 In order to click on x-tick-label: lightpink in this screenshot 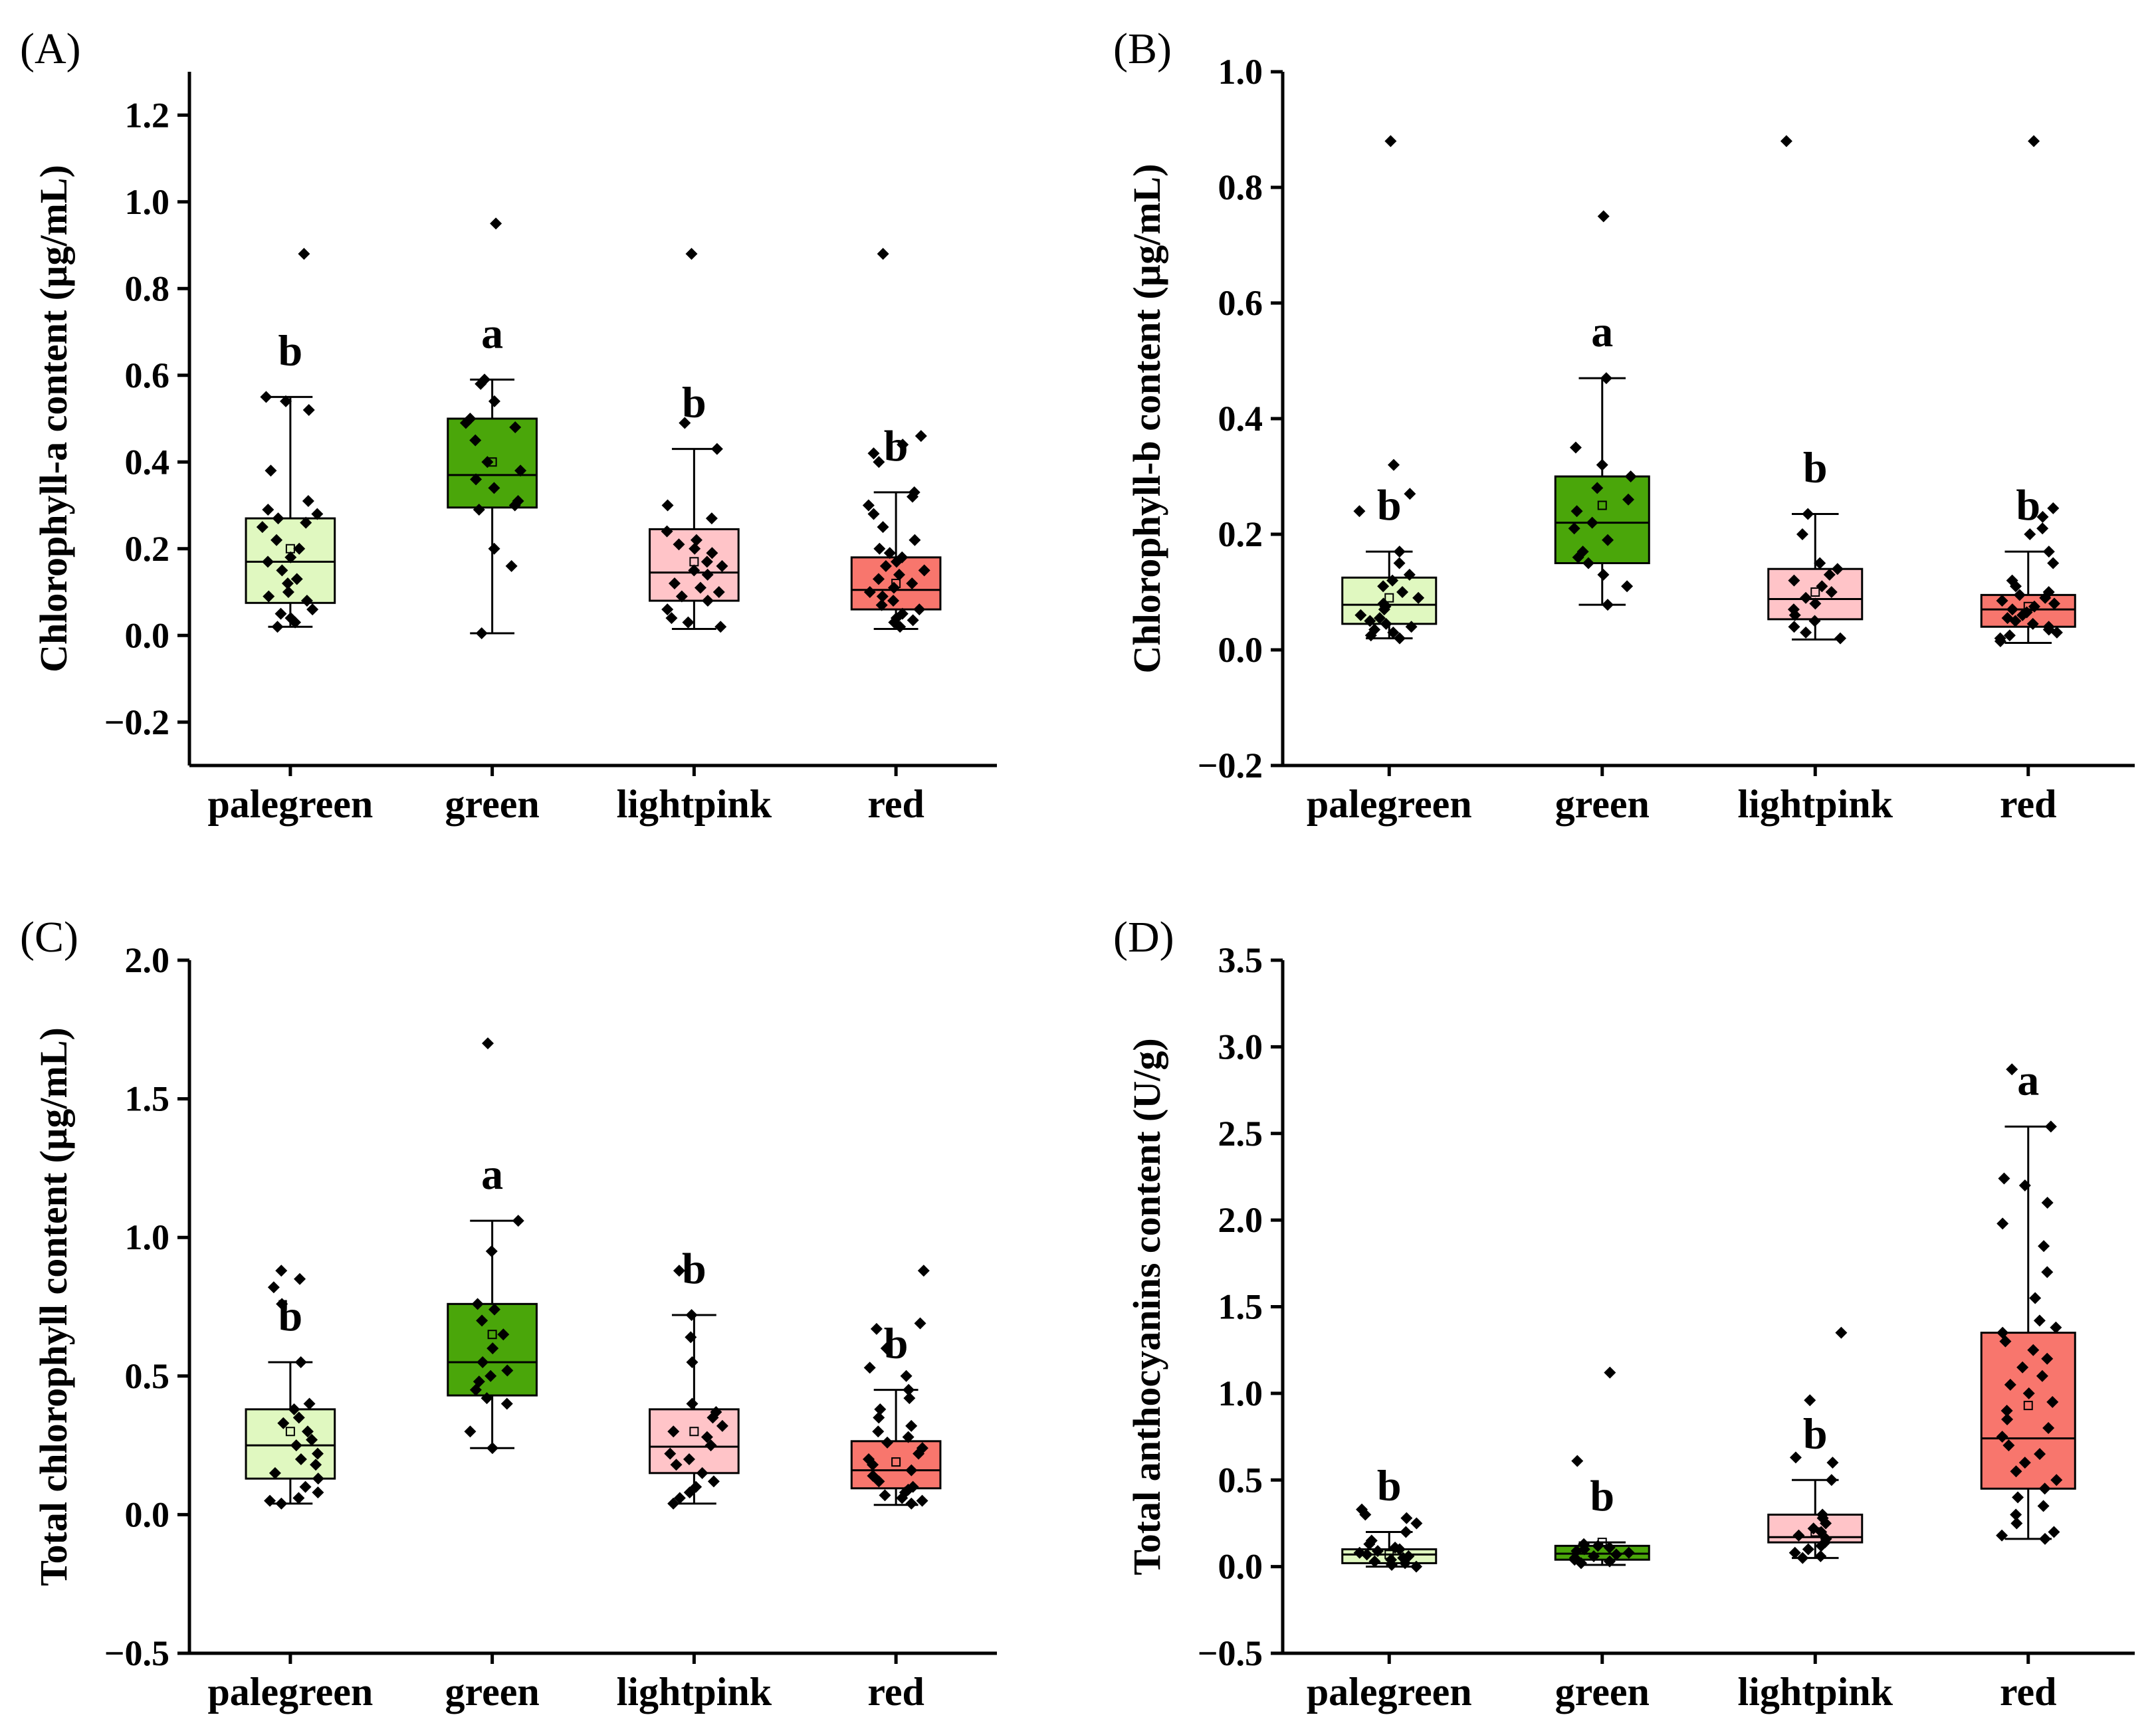, I will do `click(694, 1692)`.